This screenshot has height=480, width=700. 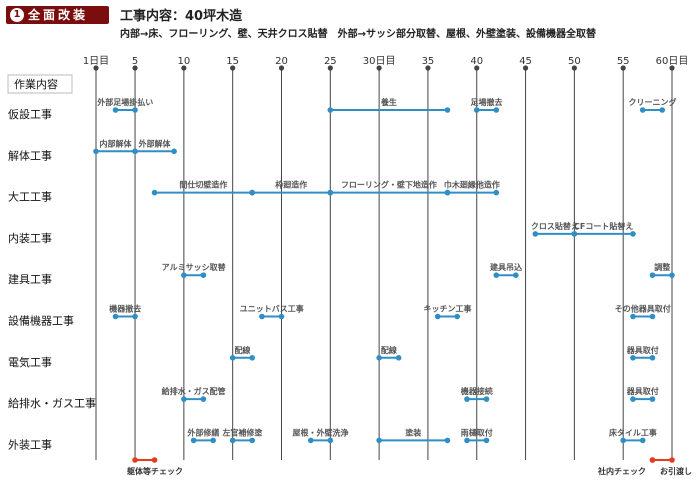 What do you see at coordinates (662, 267) in the screenshot?
I see `task-label: 調整` at bounding box center [662, 267].